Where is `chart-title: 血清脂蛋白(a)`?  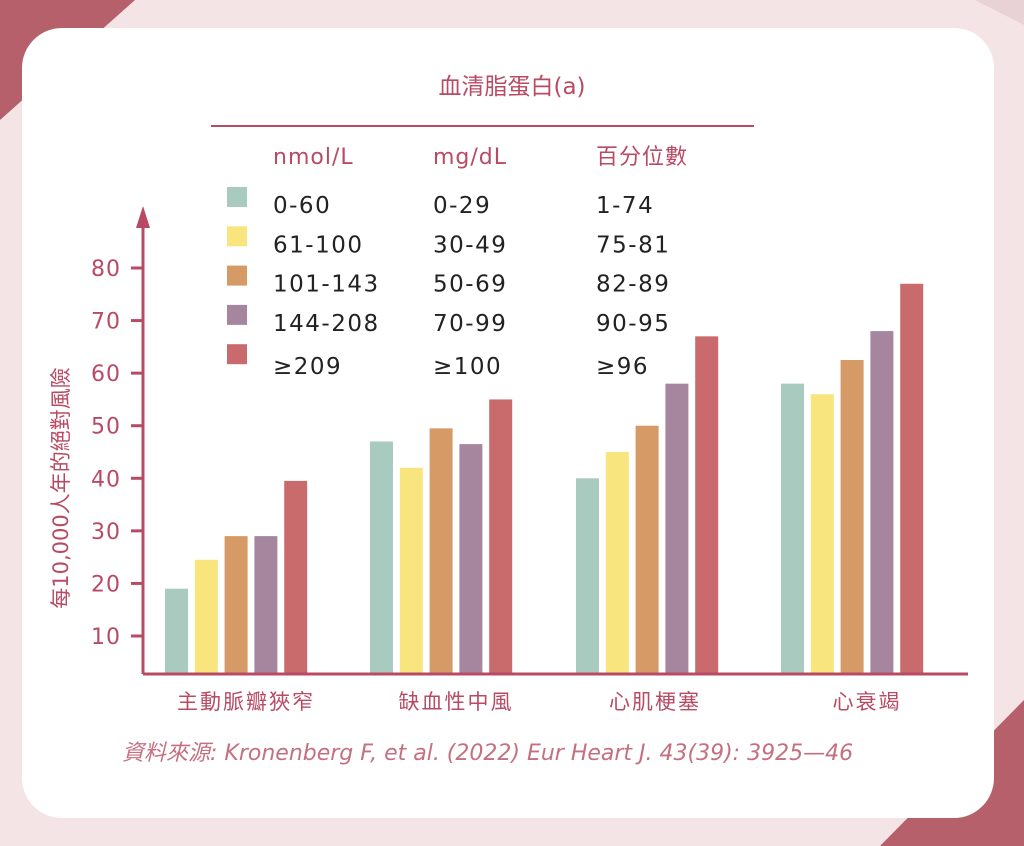 chart-title: 血清脂蛋白(a) is located at coordinates (511, 87).